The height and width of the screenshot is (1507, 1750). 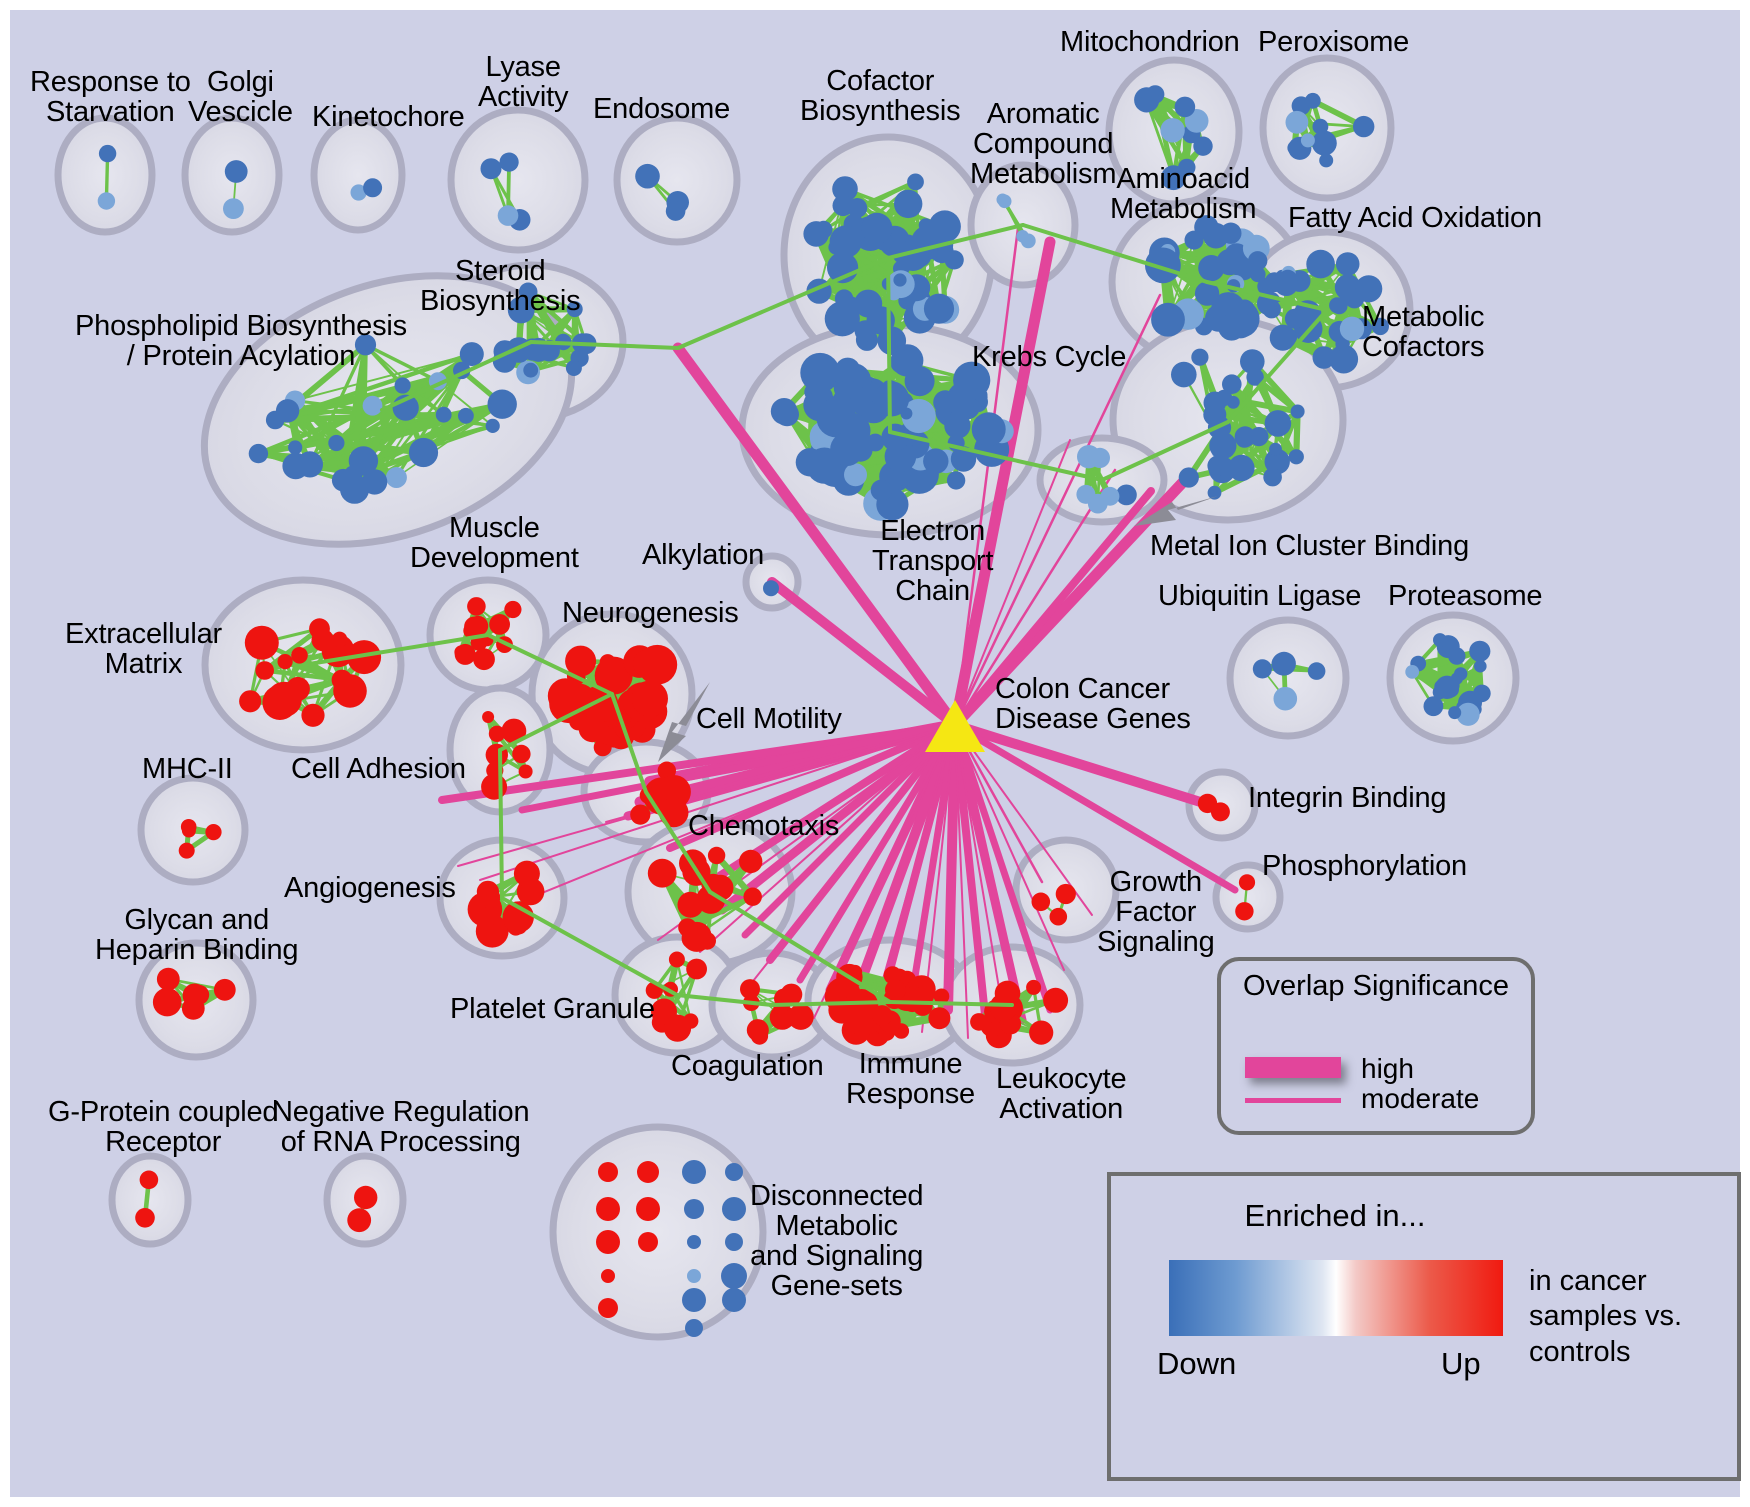 I want to click on cluster-label-neurogenesis: Neurogenesis, so click(x=650, y=613).